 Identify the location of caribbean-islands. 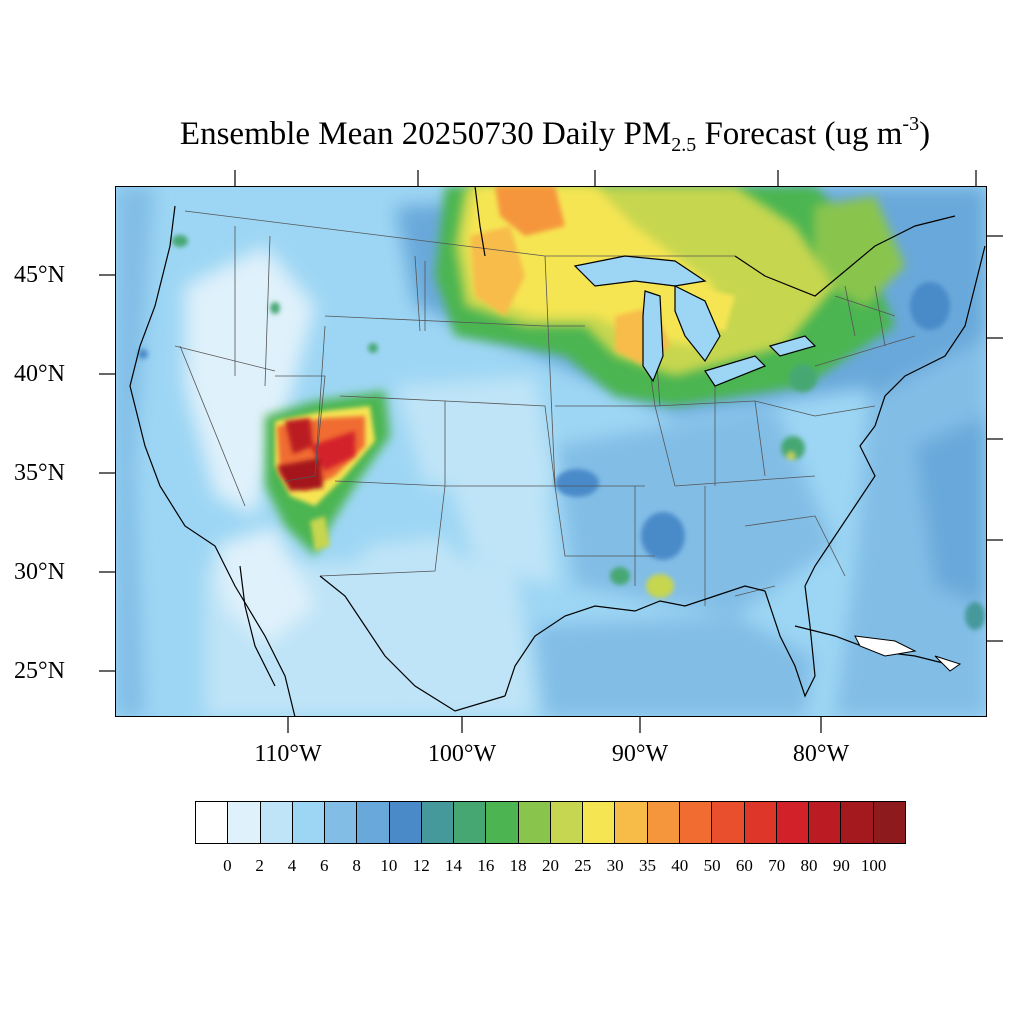
(908, 653).